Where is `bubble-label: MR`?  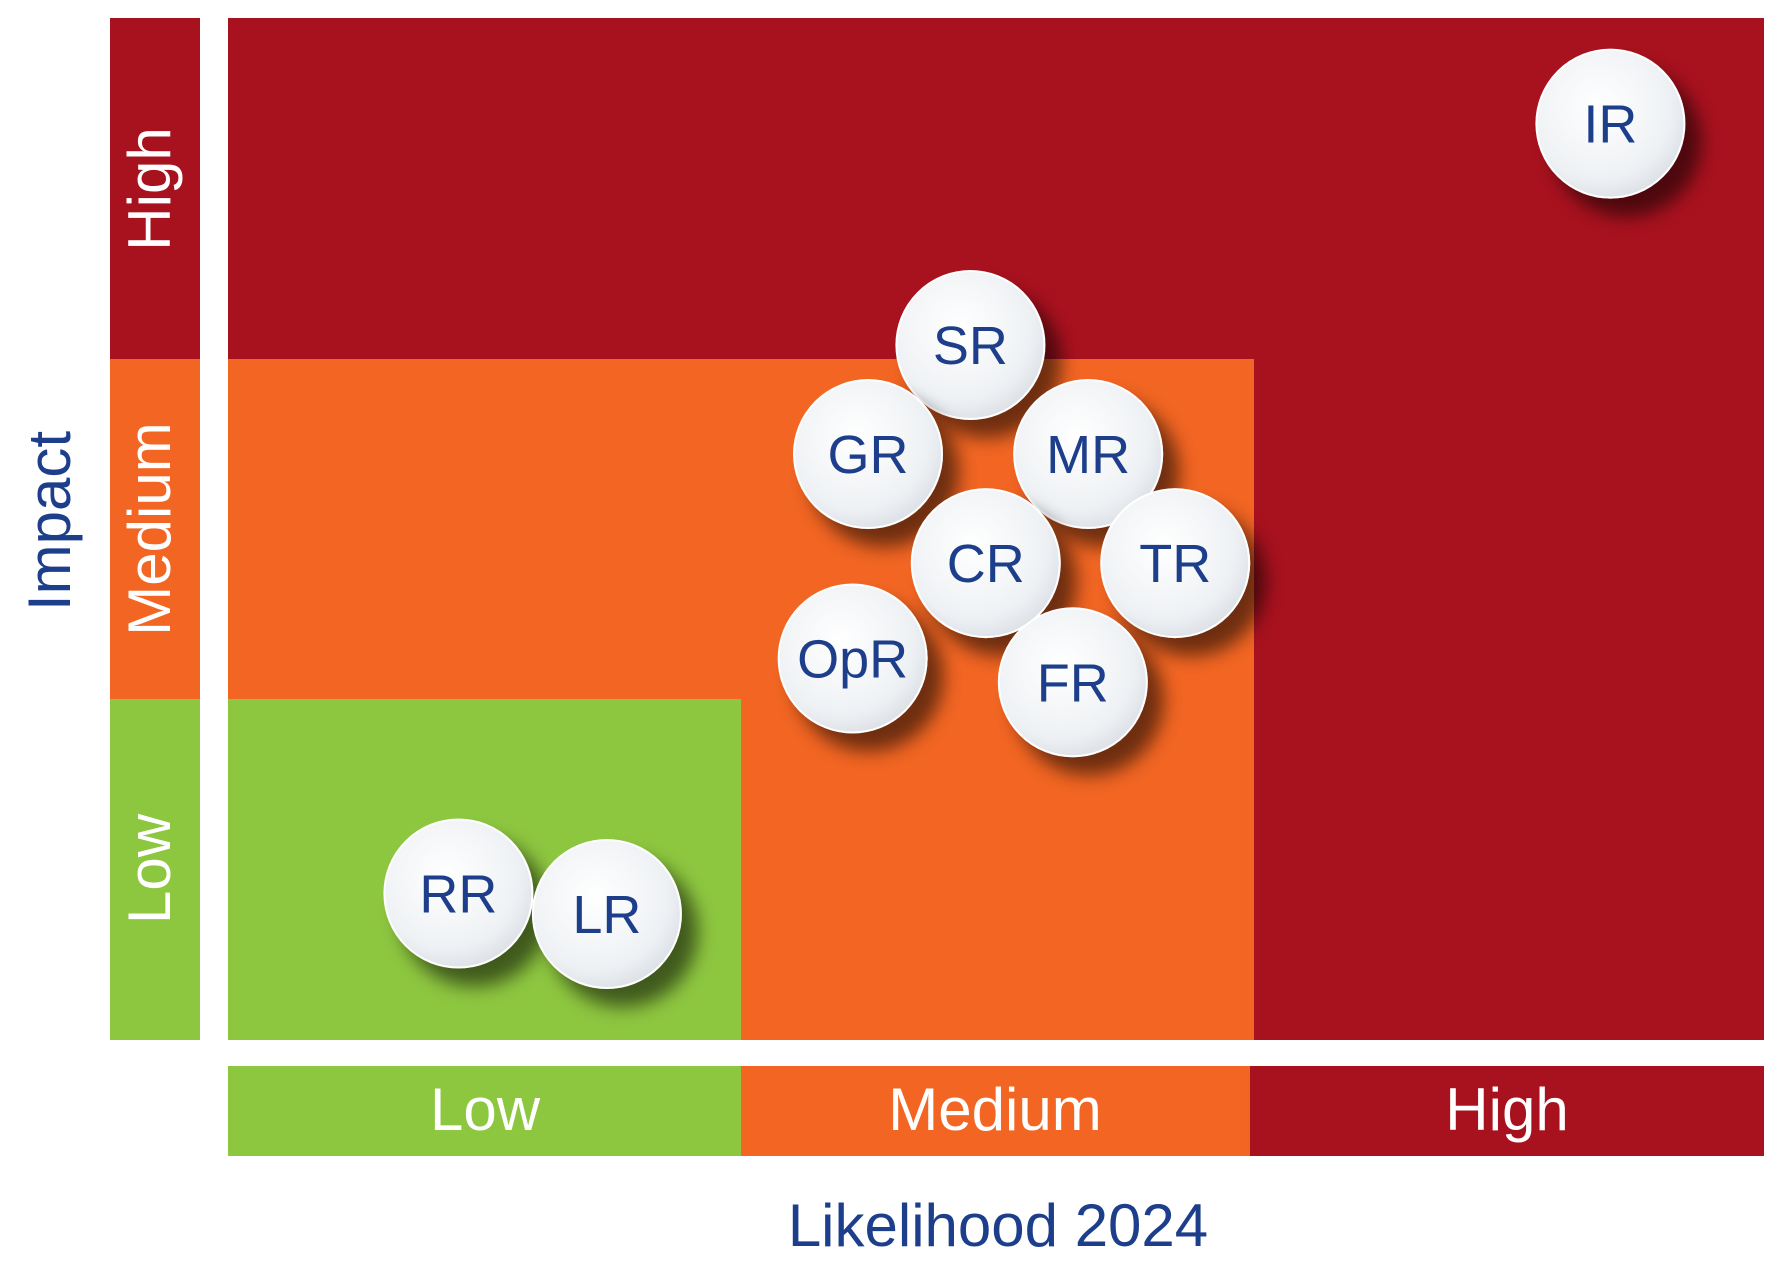 bubble-label: MR is located at coordinates (1088, 455).